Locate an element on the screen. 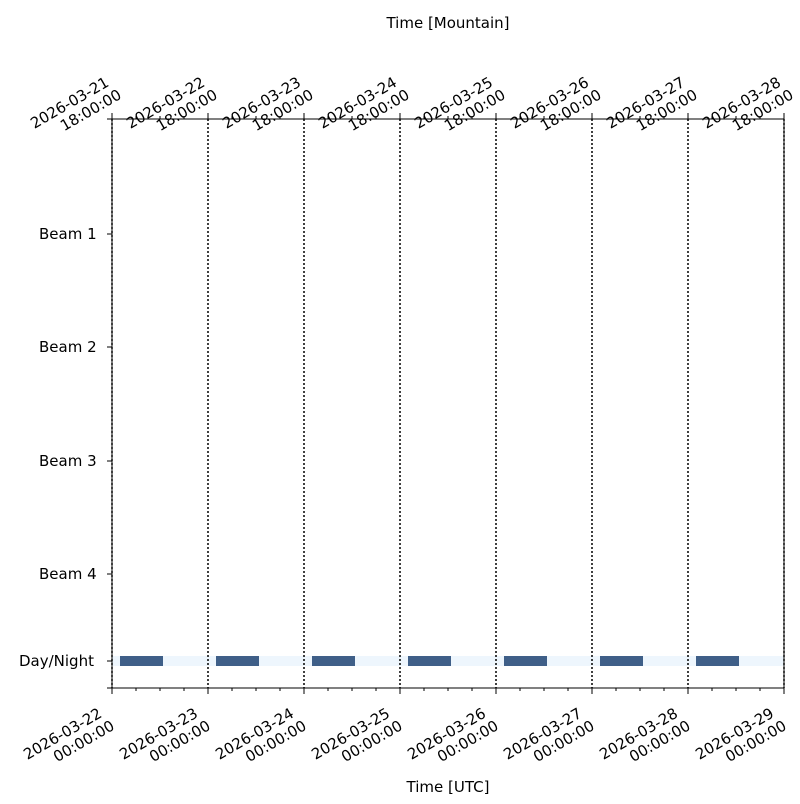  y-tick-label: Beam 4 is located at coordinates (68, 574).